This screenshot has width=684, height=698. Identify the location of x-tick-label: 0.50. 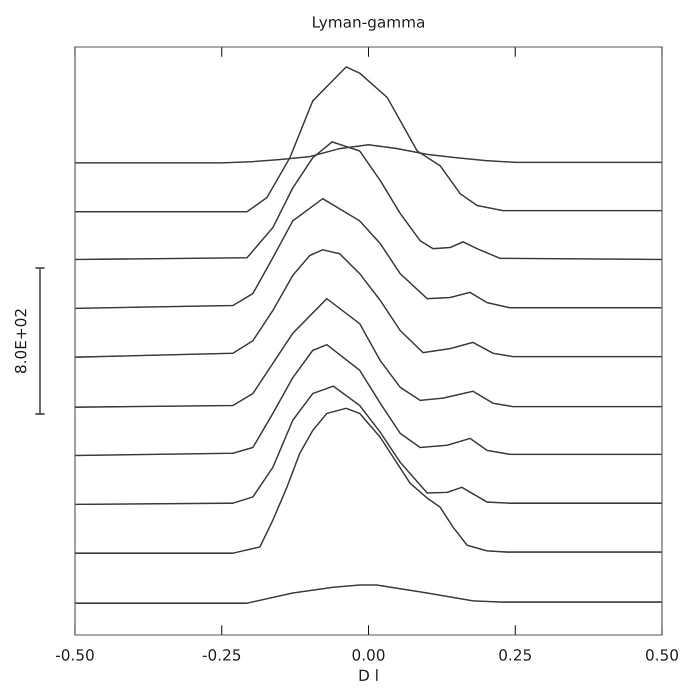
(662, 655).